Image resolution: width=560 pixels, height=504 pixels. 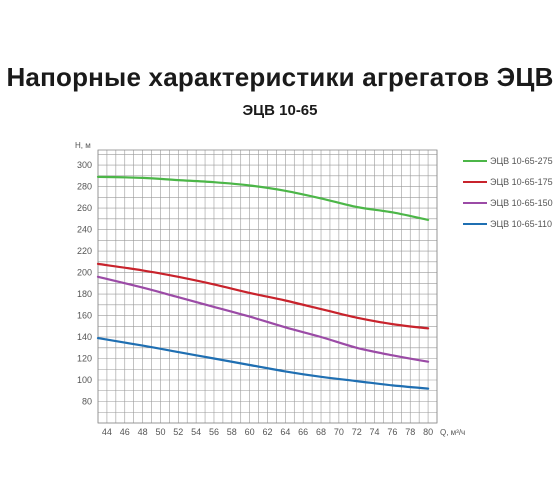 What do you see at coordinates (84, 208) in the screenshot?
I see `y-tick-label: 260` at bounding box center [84, 208].